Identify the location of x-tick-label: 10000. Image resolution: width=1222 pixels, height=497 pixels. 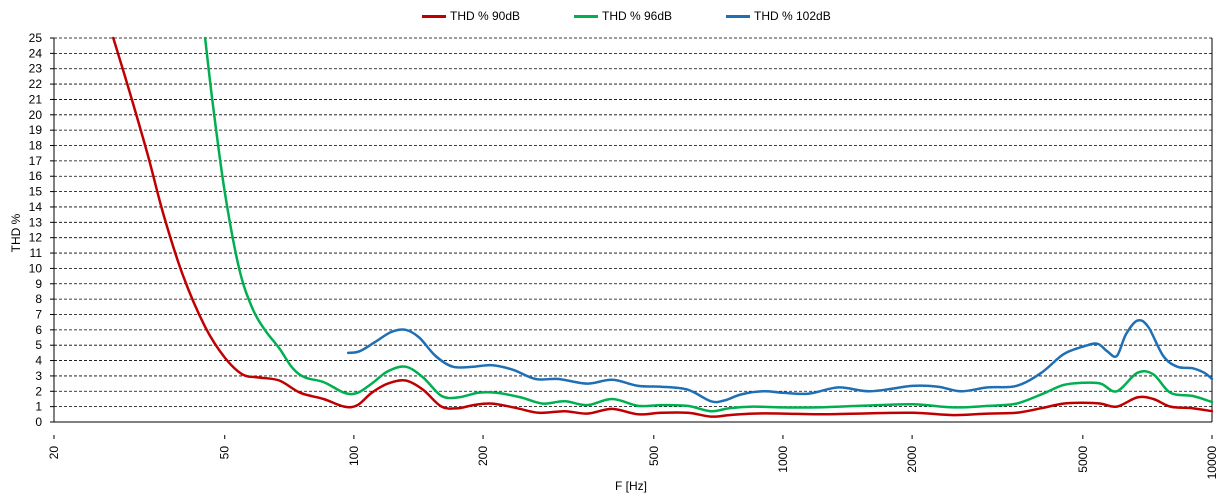
(1212, 463).